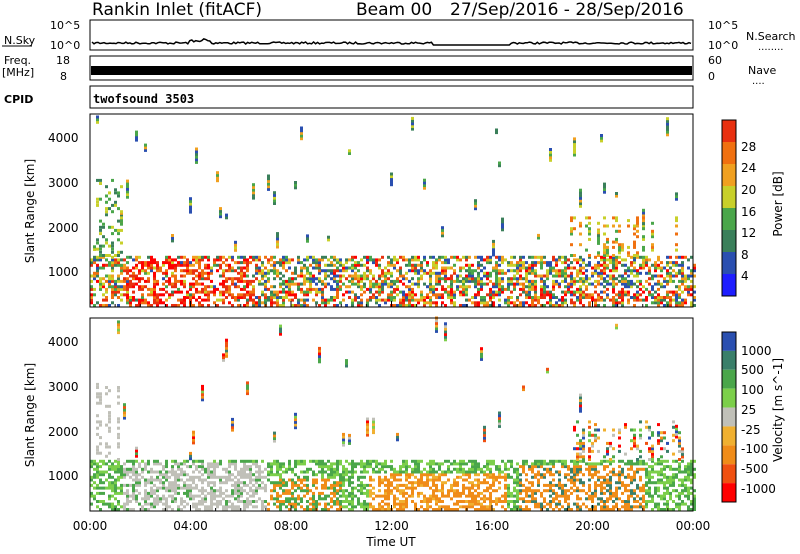  I want to click on power-colorbar-swatch, so click(729, 131).